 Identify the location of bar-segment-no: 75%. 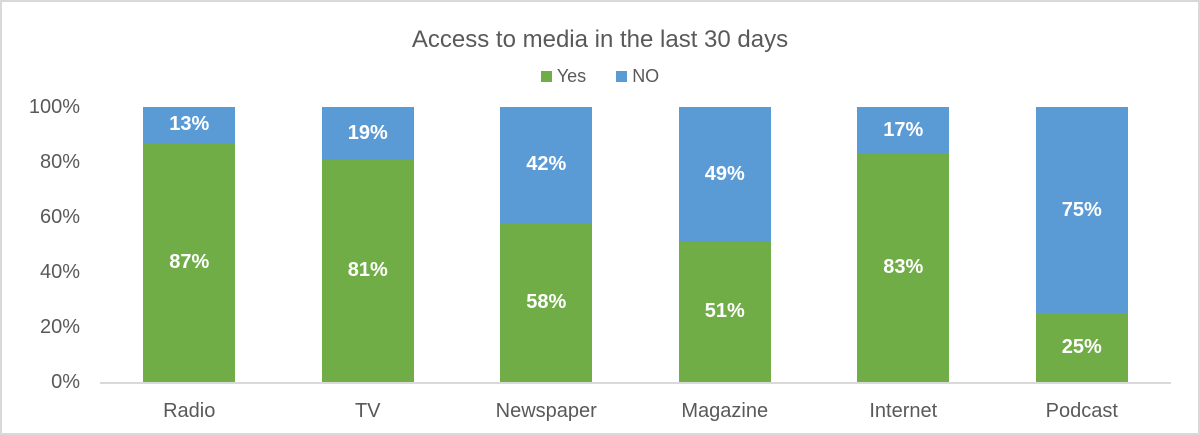
(1081, 210).